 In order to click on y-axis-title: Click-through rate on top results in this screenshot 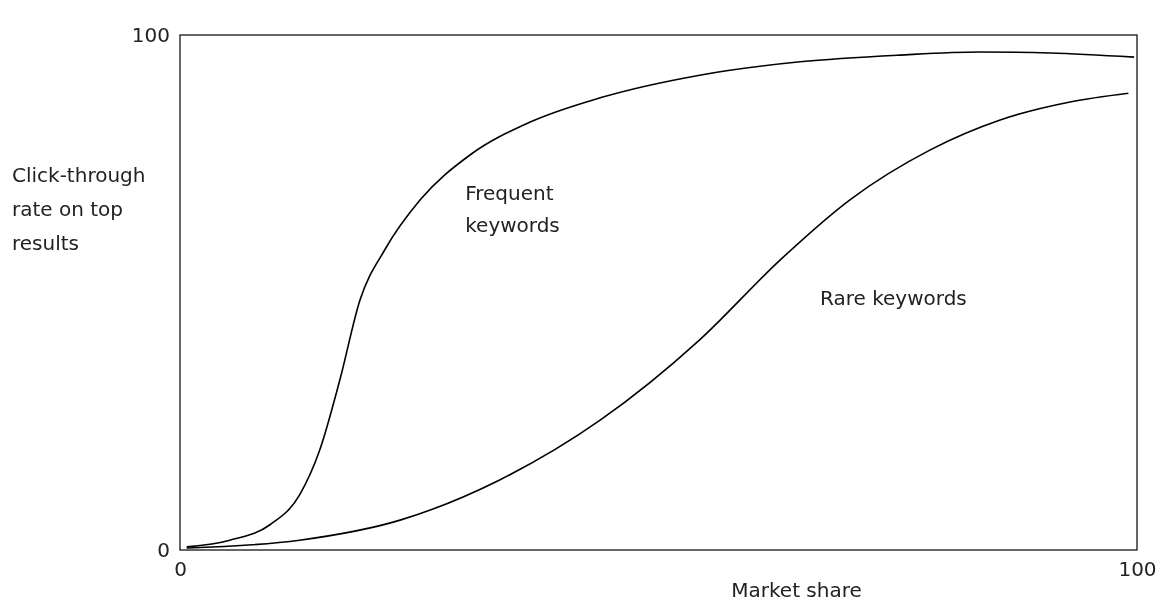, I will do `click(79, 209)`.